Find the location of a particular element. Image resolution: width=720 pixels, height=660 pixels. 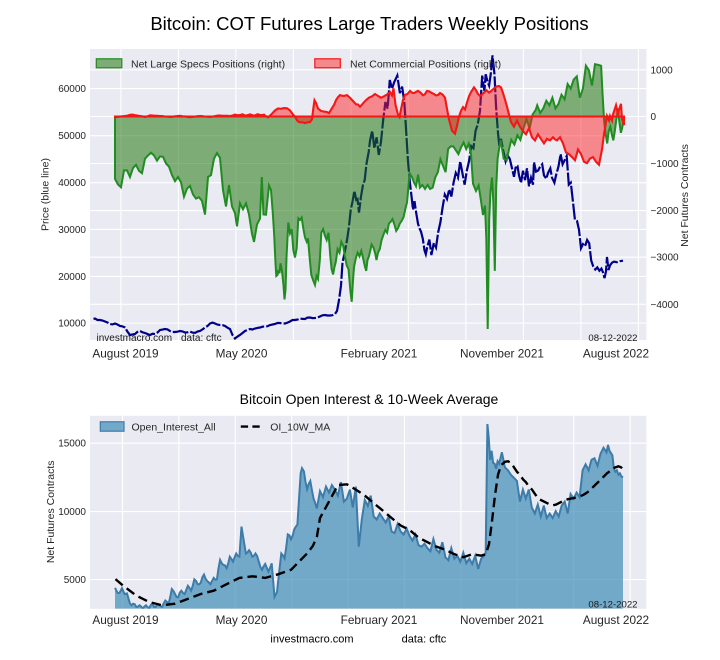

svg-text: Open_Interest_All is located at coordinates (174, 428).